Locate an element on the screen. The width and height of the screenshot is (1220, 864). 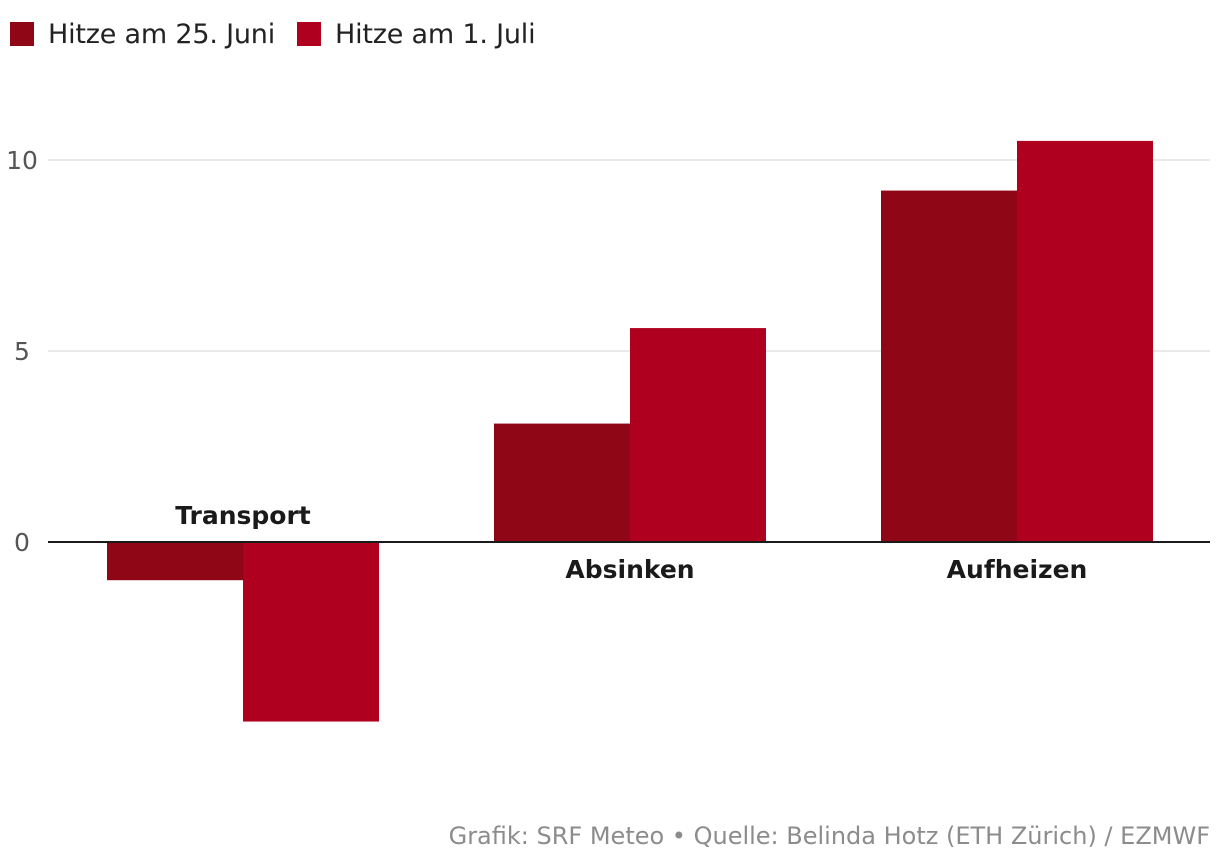
legend-item-series-2: Hitze am 1. Juli is located at coordinates (416, 34).